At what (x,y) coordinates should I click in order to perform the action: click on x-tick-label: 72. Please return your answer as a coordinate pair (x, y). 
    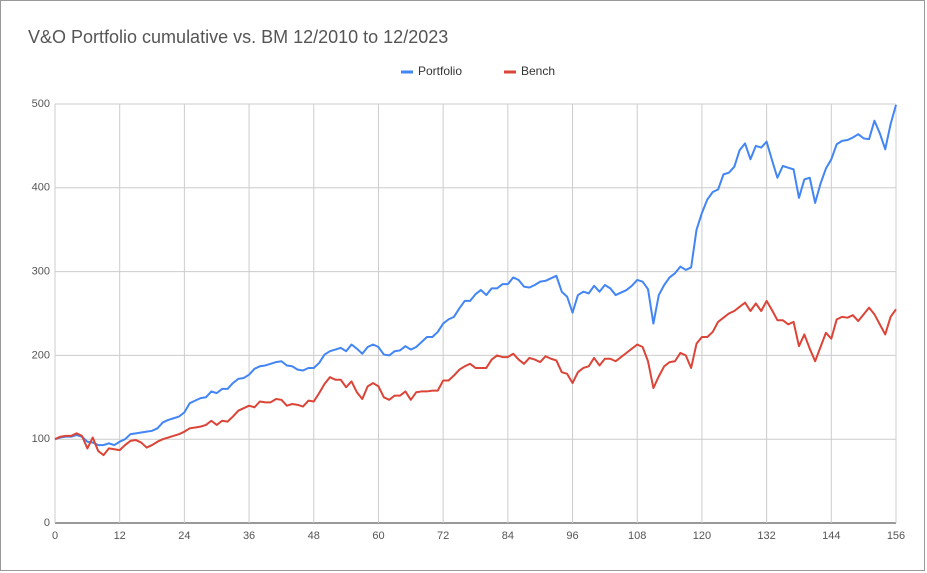
    Looking at the image, I should click on (443, 536).